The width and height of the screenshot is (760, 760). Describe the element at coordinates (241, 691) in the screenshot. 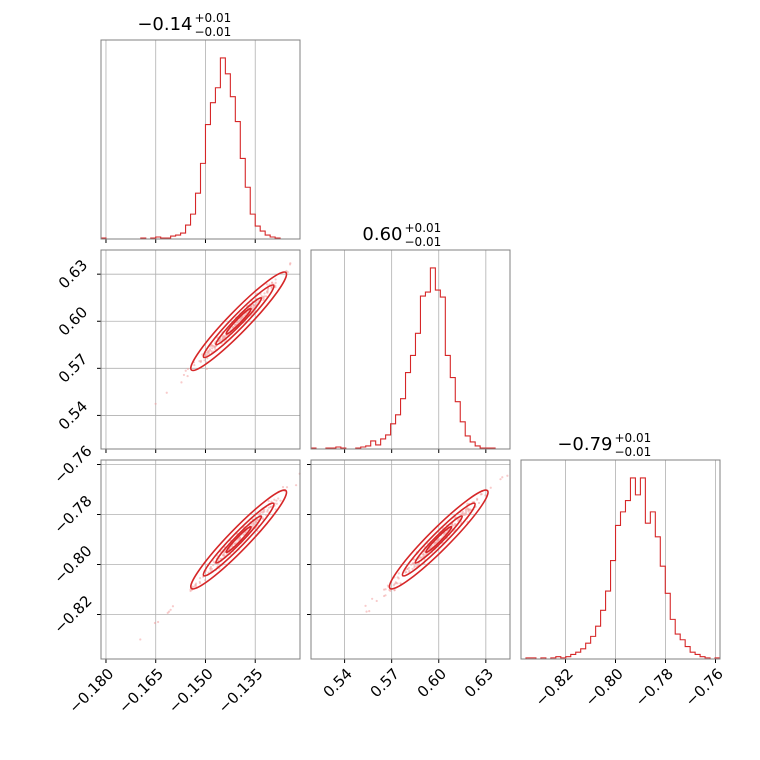

I see `x-tick-label: −0.135` at that location.